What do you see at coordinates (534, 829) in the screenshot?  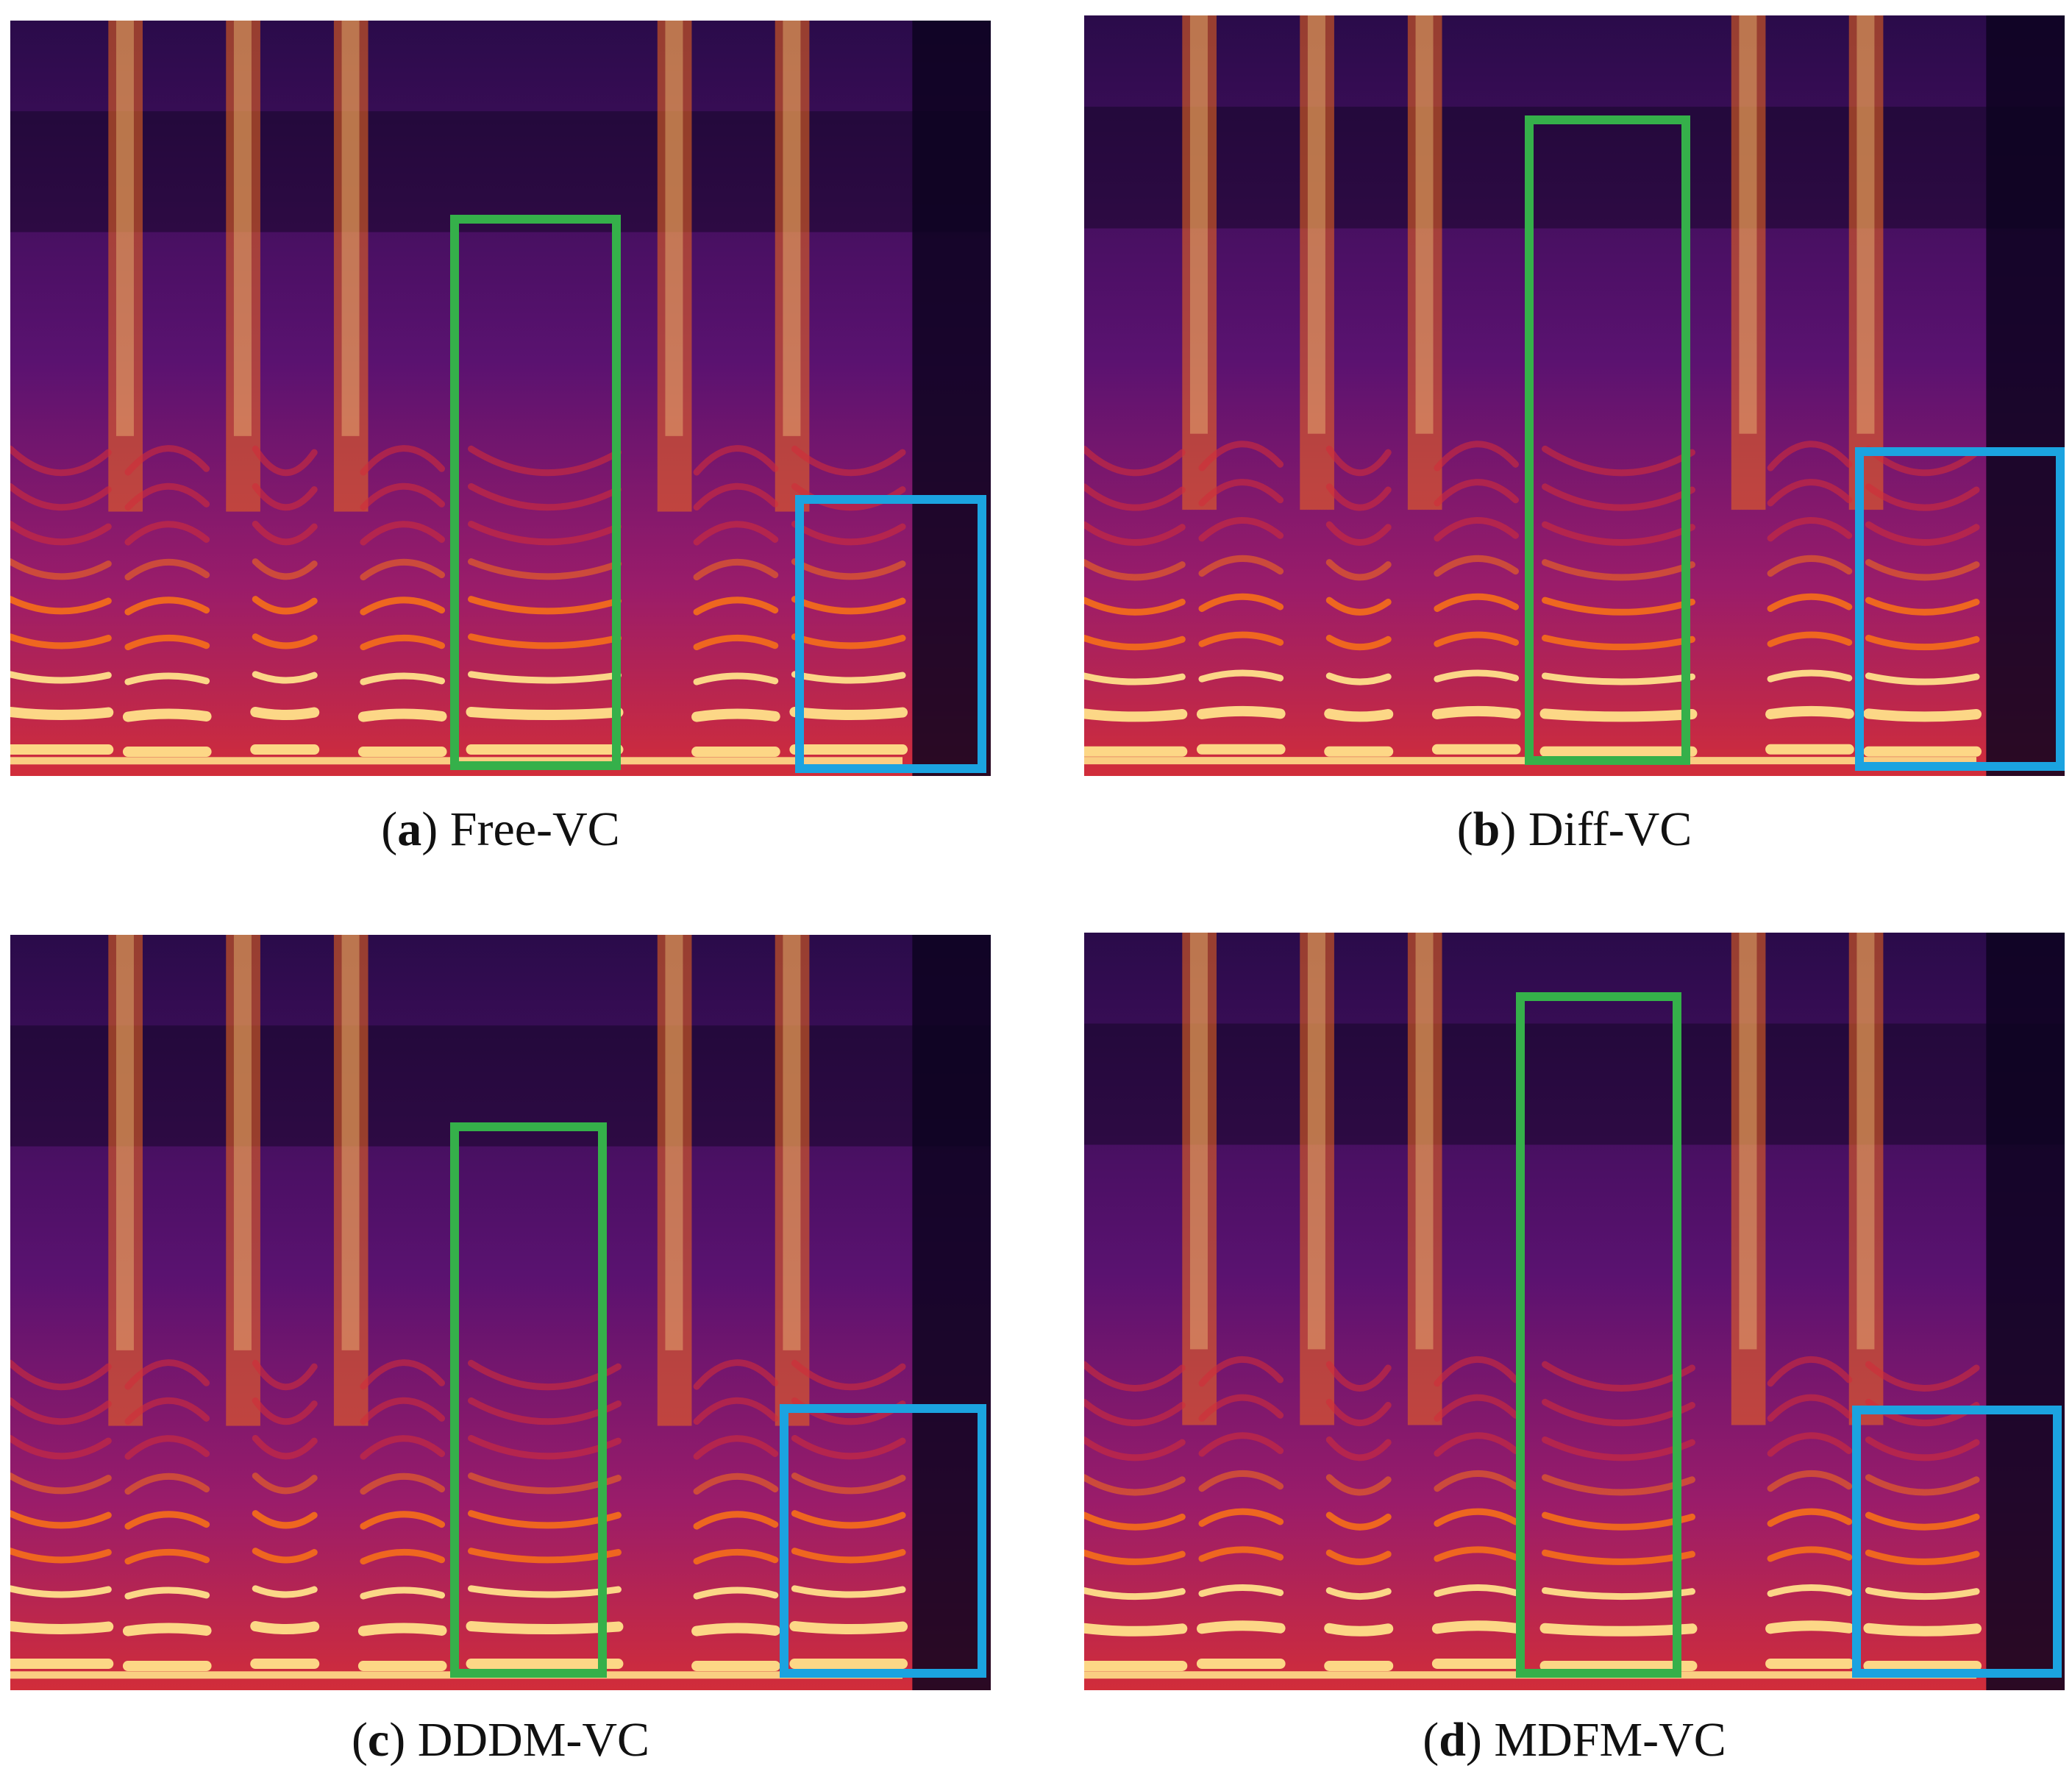 I see `caption-label: Free-VC` at bounding box center [534, 829].